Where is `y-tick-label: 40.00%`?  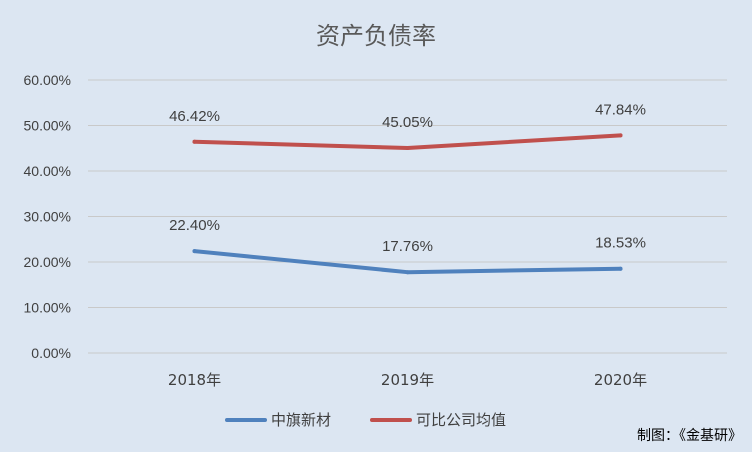 y-tick-label: 40.00% is located at coordinates (47, 171).